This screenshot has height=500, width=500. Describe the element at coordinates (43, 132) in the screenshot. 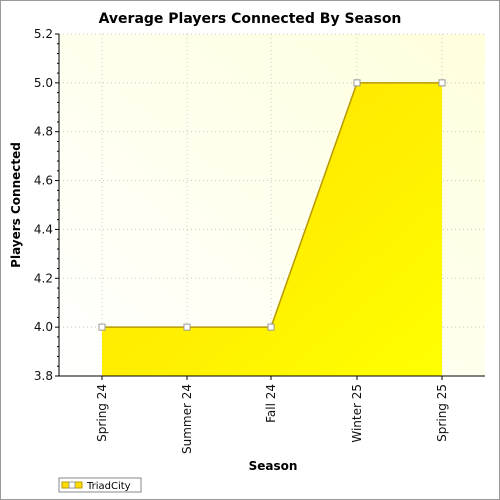

I see `y-tick-label: 4.8` at that location.